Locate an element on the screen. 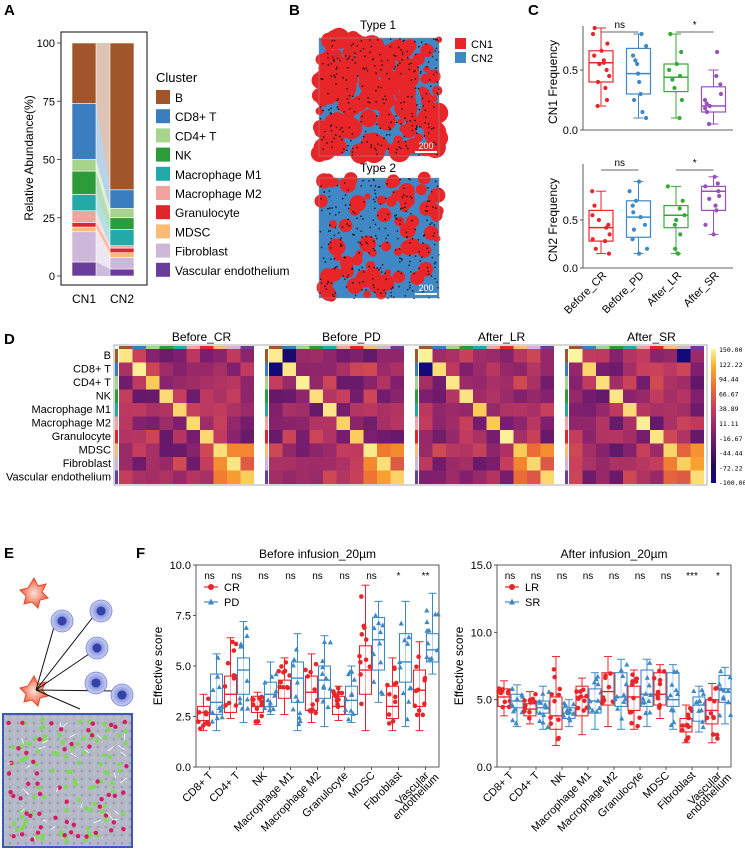 The height and width of the screenshot is (861, 745). heatmap-row-label: Fibroblast is located at coordinates (87, 464).